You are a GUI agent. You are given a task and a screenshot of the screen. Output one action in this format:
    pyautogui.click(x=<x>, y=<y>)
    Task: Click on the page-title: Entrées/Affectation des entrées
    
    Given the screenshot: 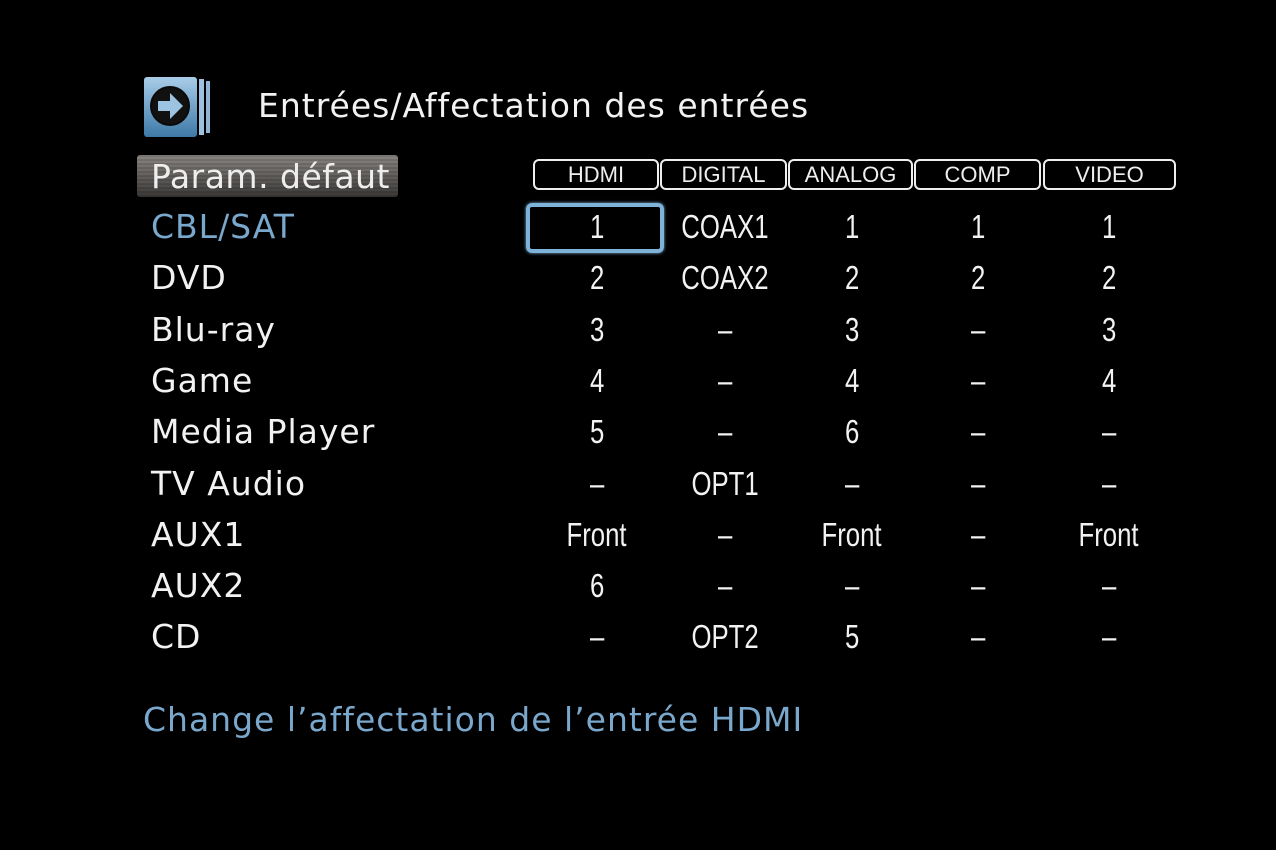 What is the action you would take?
    pyautogui.click(x=534, y=105)
    